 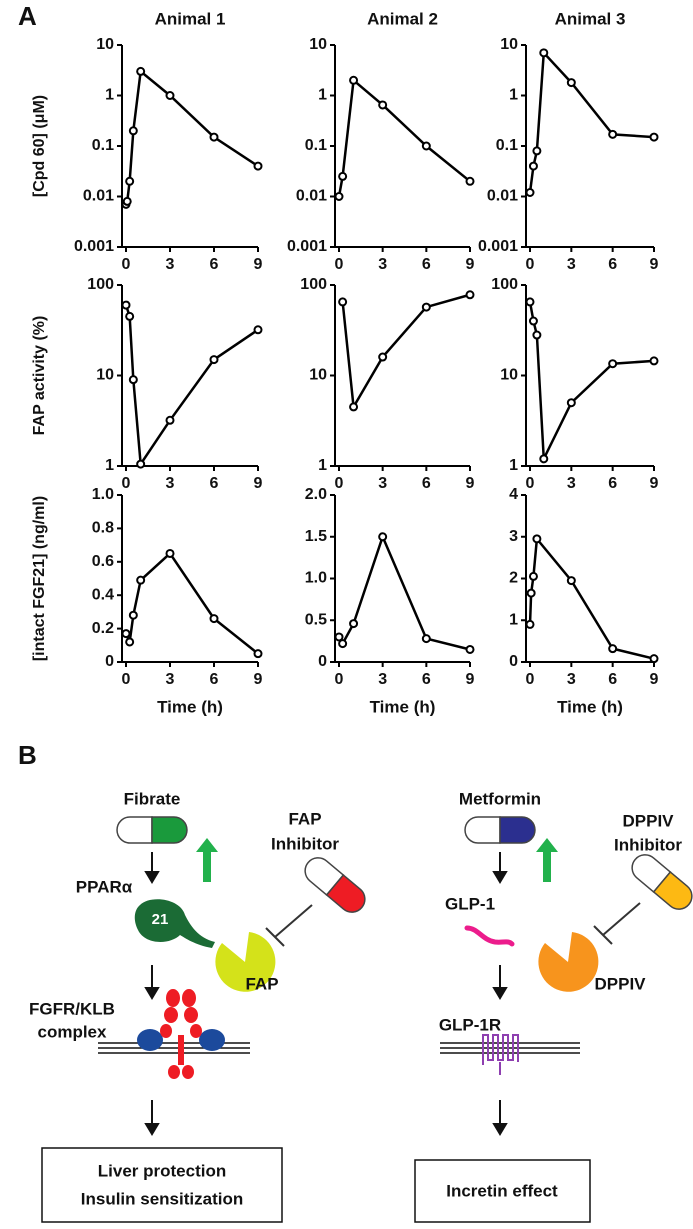 I want to click on membrane, so click(x=339, y=1048).